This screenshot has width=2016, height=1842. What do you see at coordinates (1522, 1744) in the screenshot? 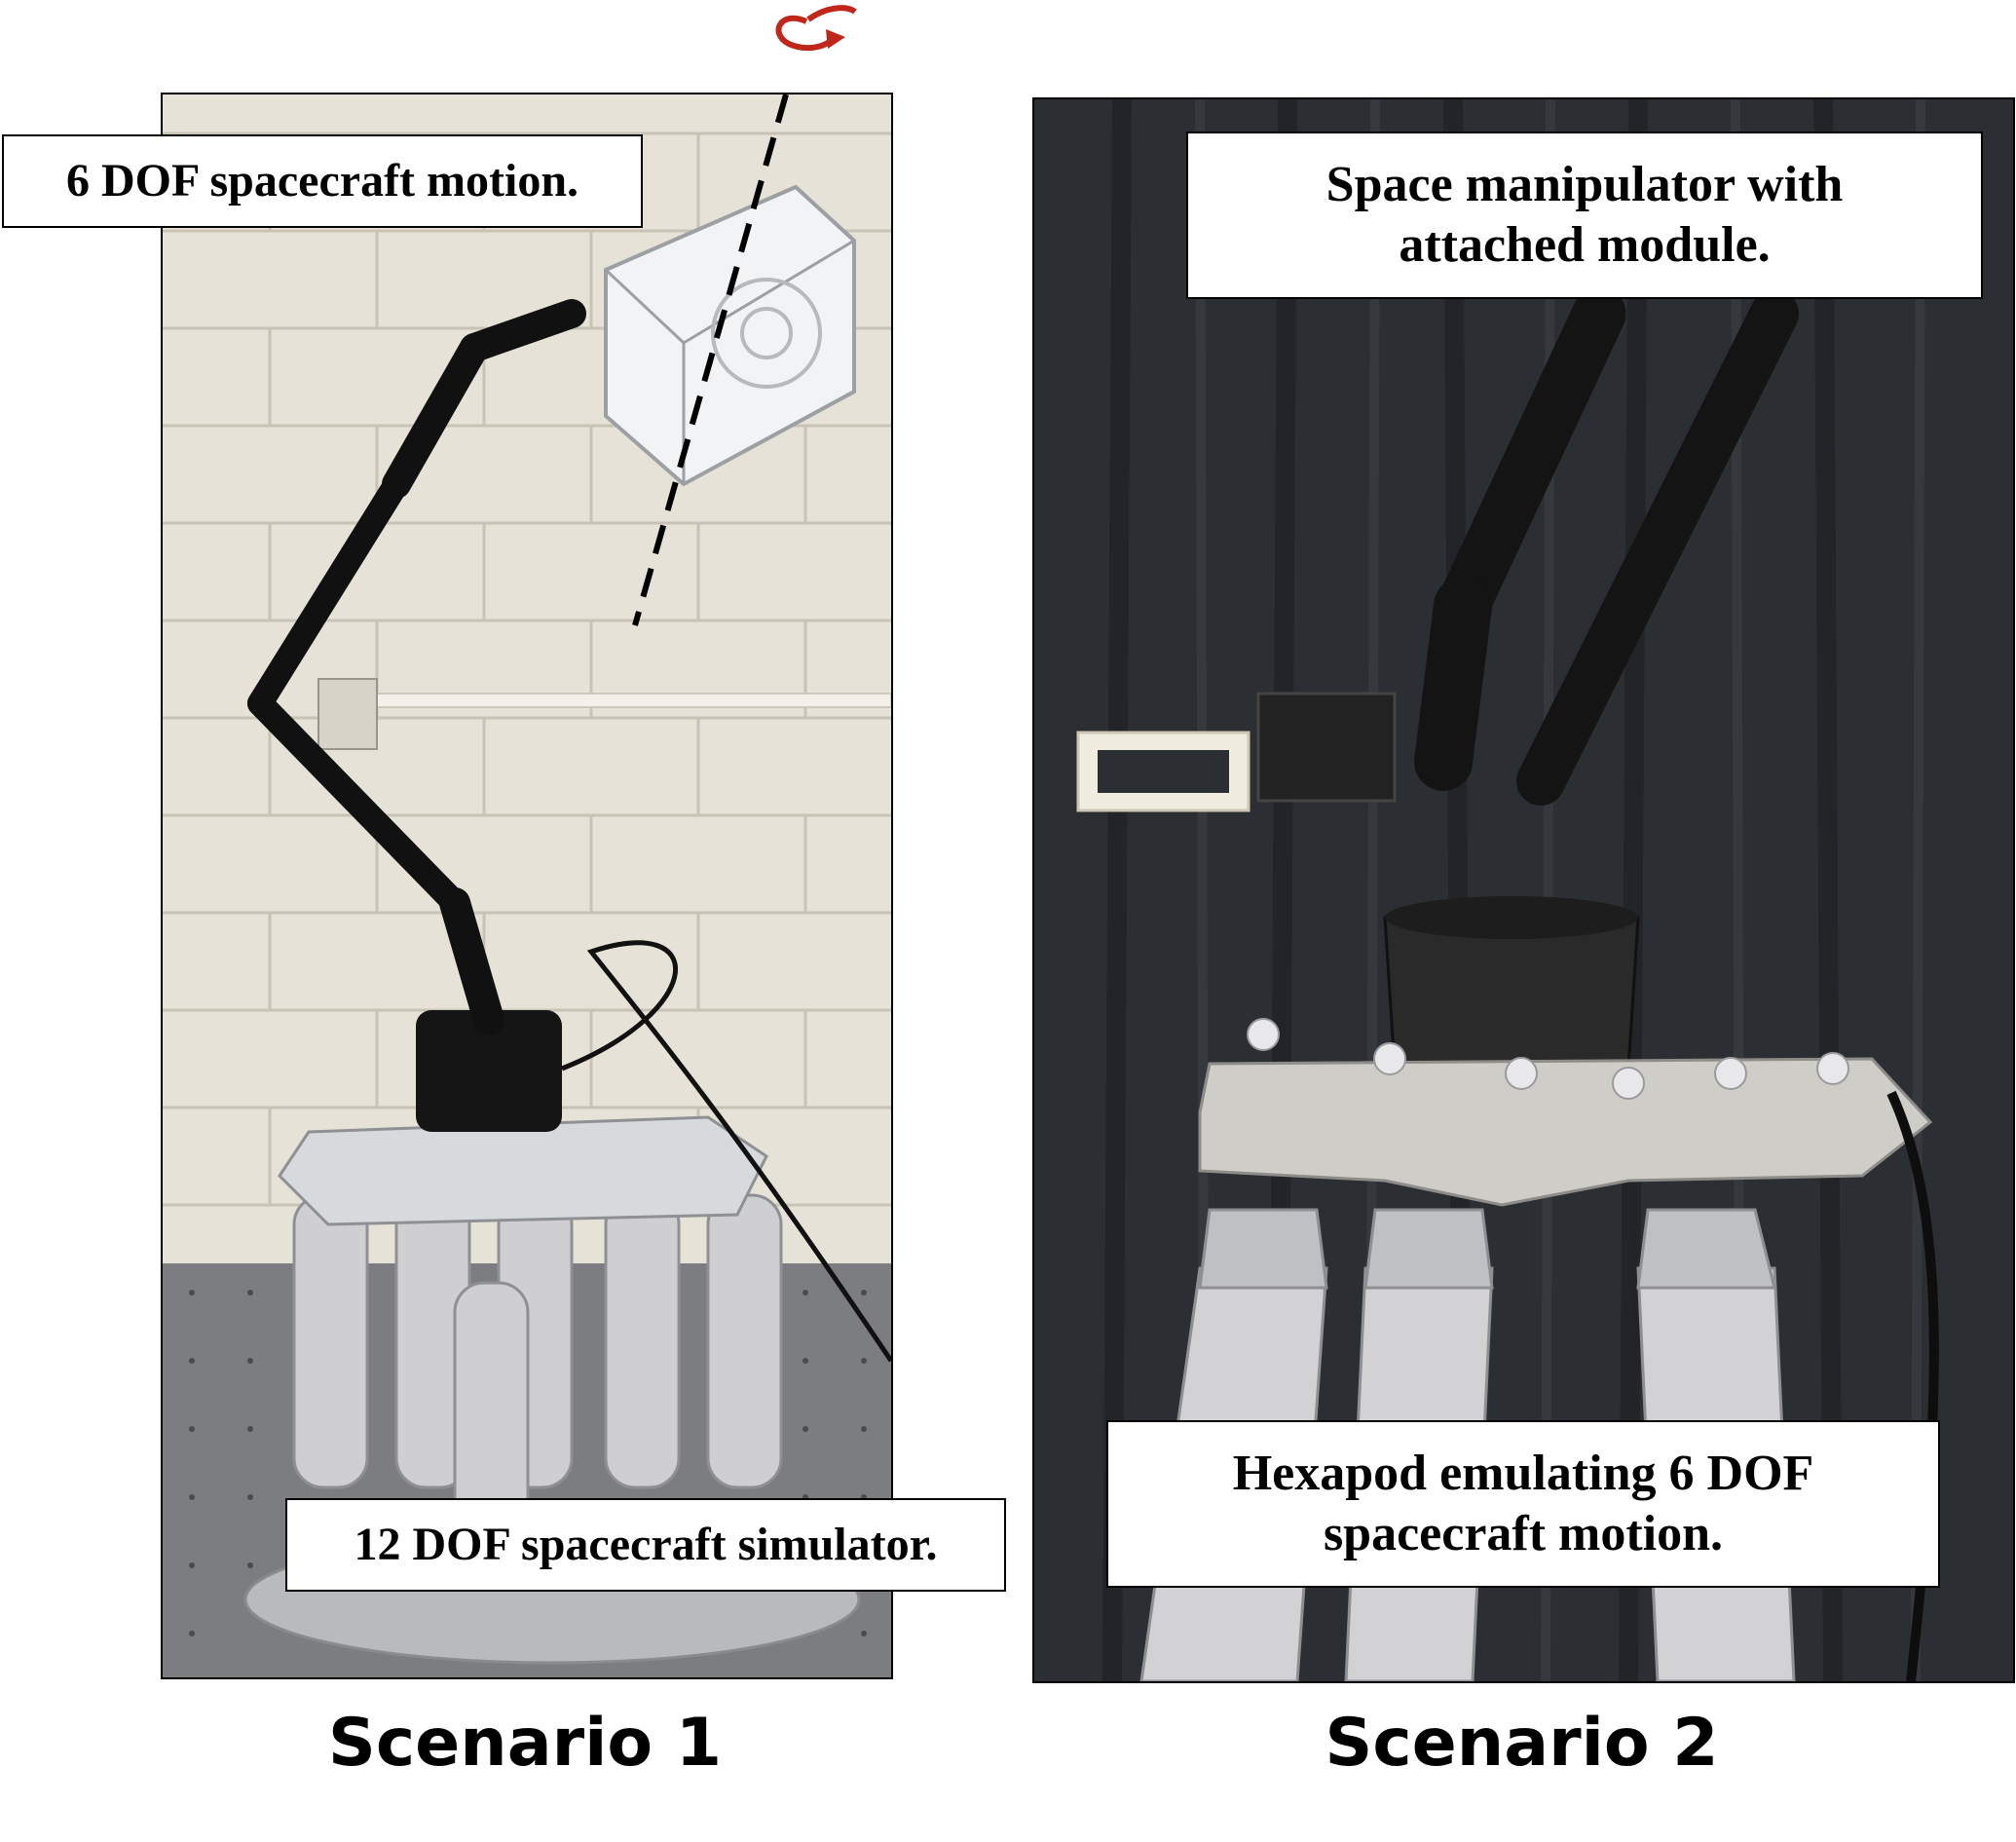
I see `scenario2-caption: Scenario 2` at bounding box center [1522, 1744].